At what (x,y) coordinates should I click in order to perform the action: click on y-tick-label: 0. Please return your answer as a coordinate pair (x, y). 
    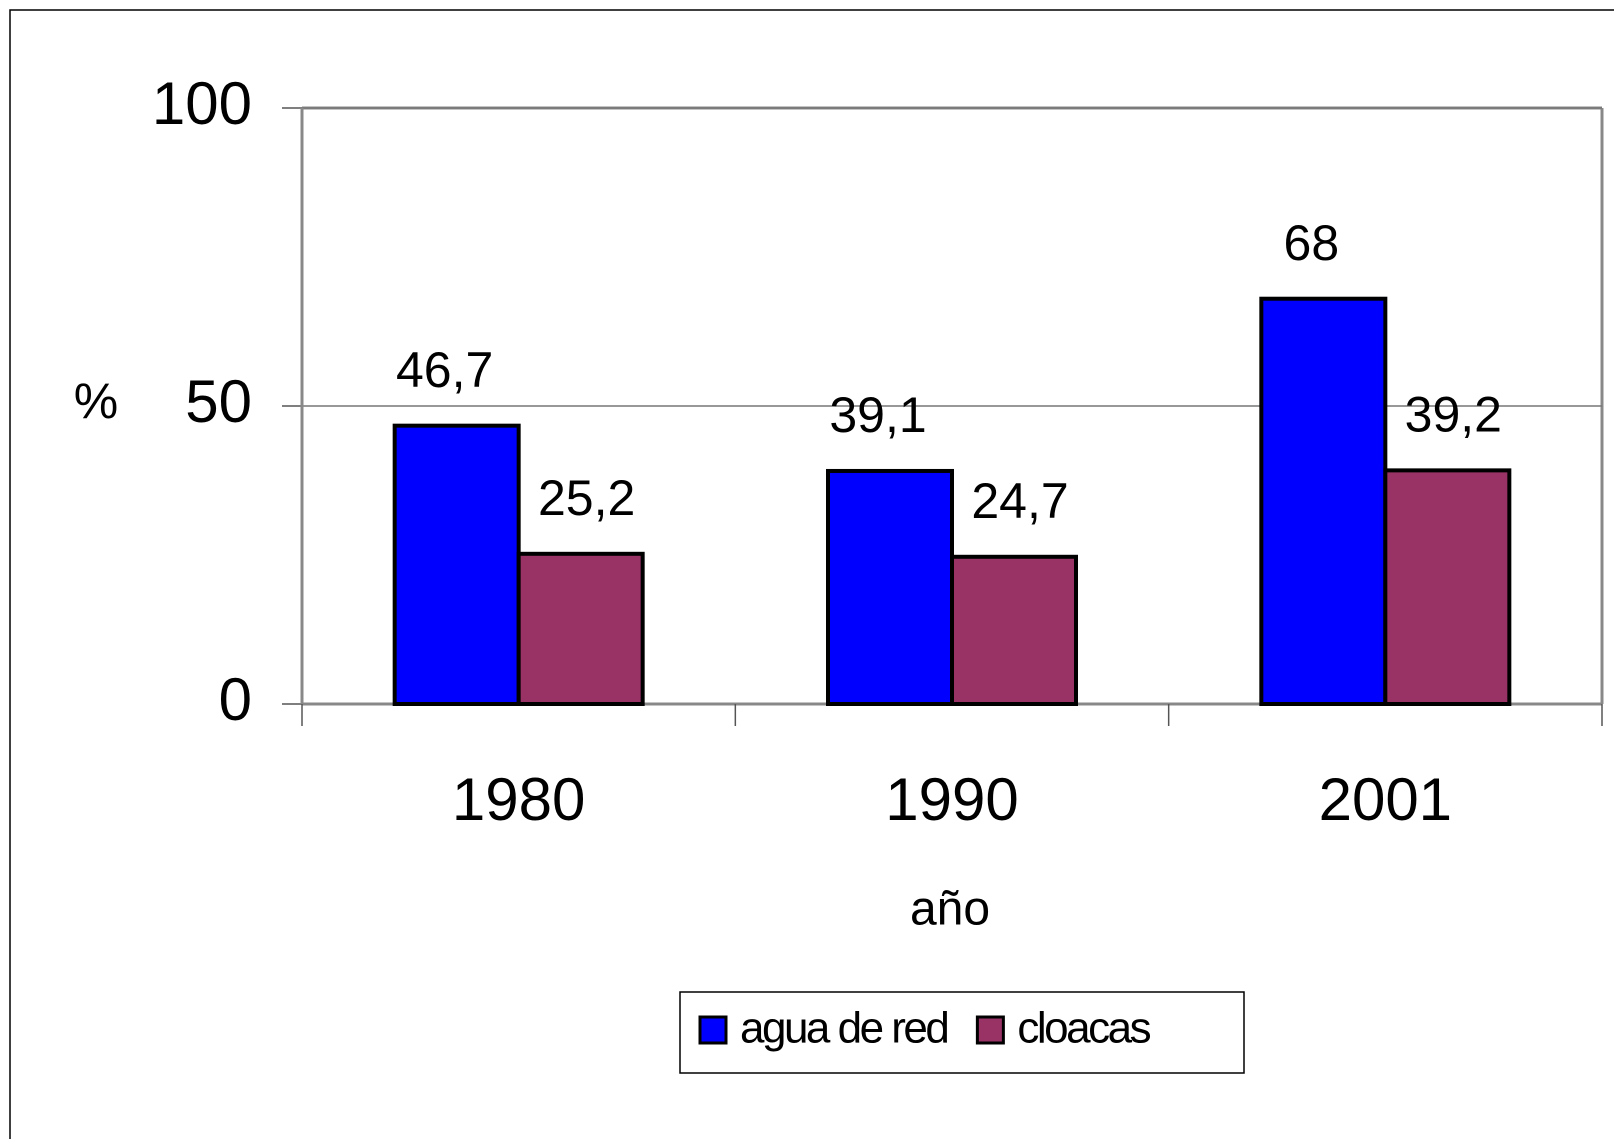
    Looking at the image, I should click on (235, 699).